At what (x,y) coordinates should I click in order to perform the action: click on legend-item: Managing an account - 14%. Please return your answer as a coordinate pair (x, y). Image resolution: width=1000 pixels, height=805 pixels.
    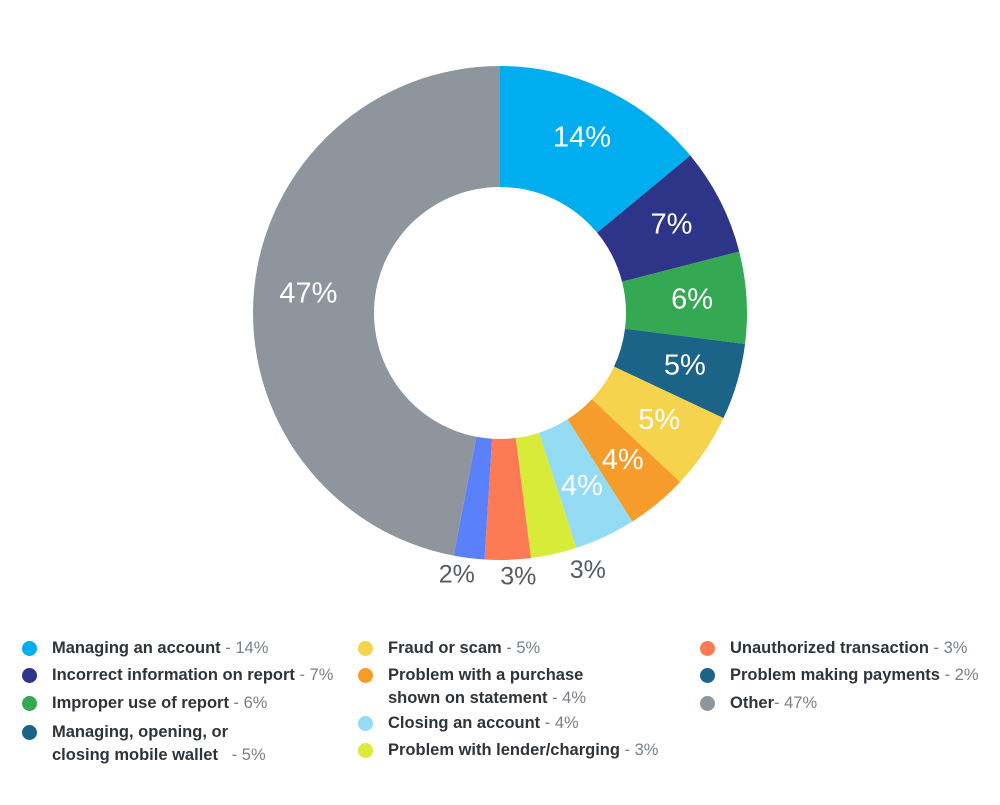
    Looking at the image, I should click on (145, 648).